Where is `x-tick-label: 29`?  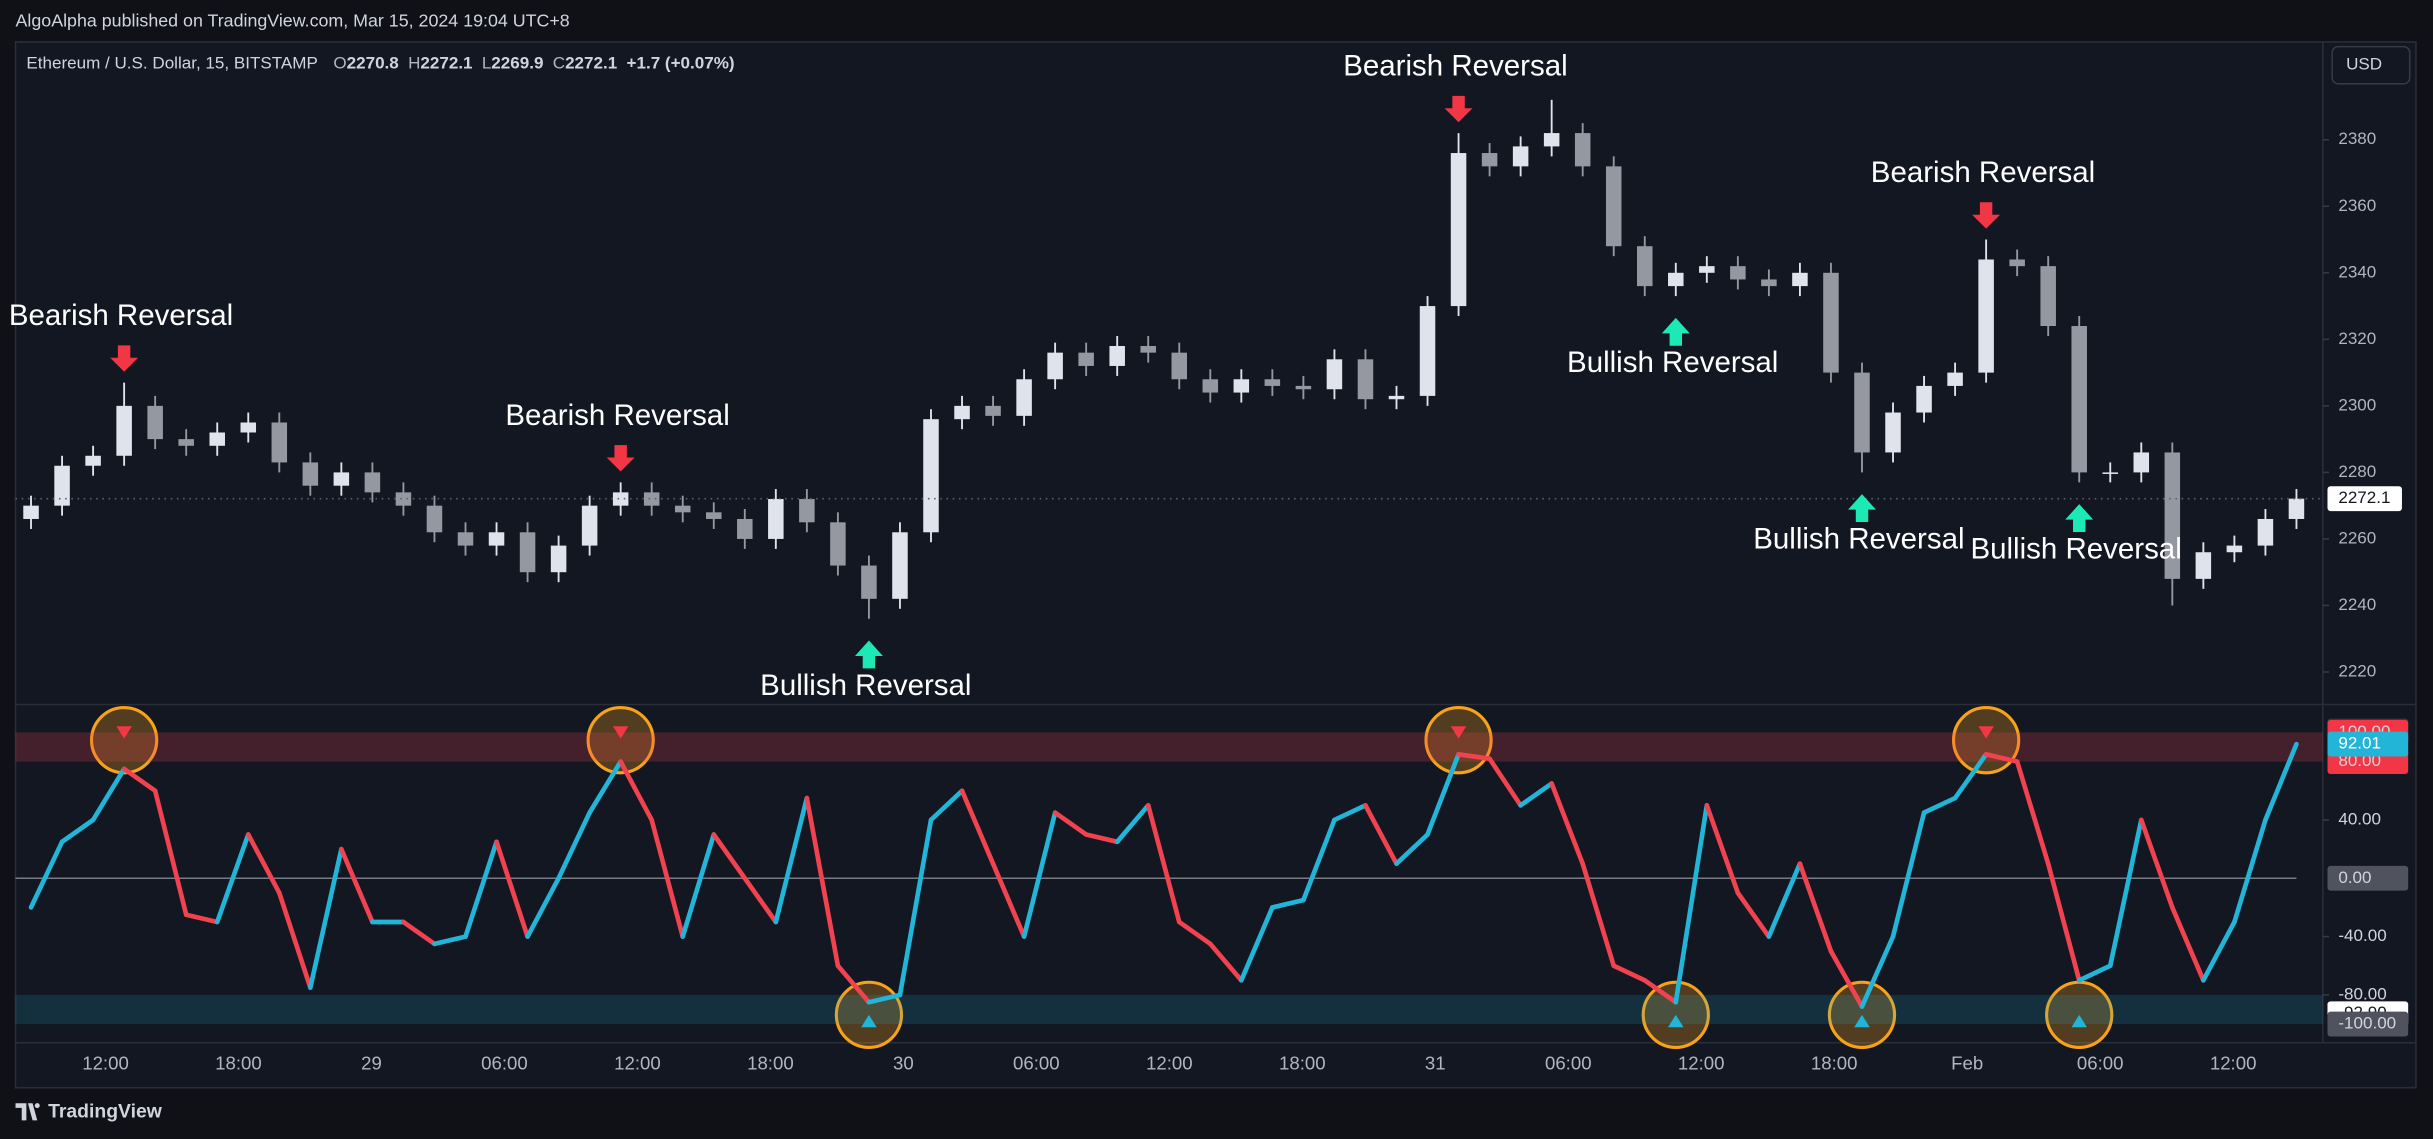
x-tick-label: 29 is located at coordinates (371, 1062).